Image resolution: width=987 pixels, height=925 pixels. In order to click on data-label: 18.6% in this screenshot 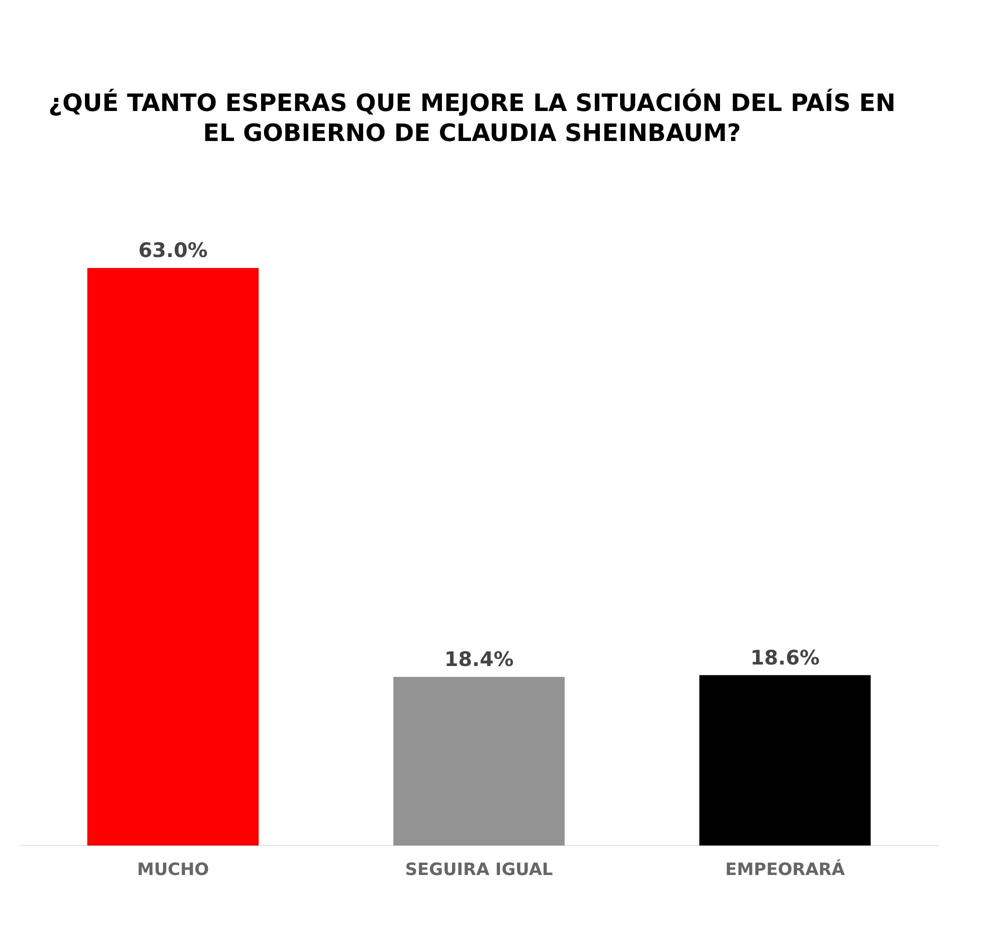, I will do `click(785, 657)`.